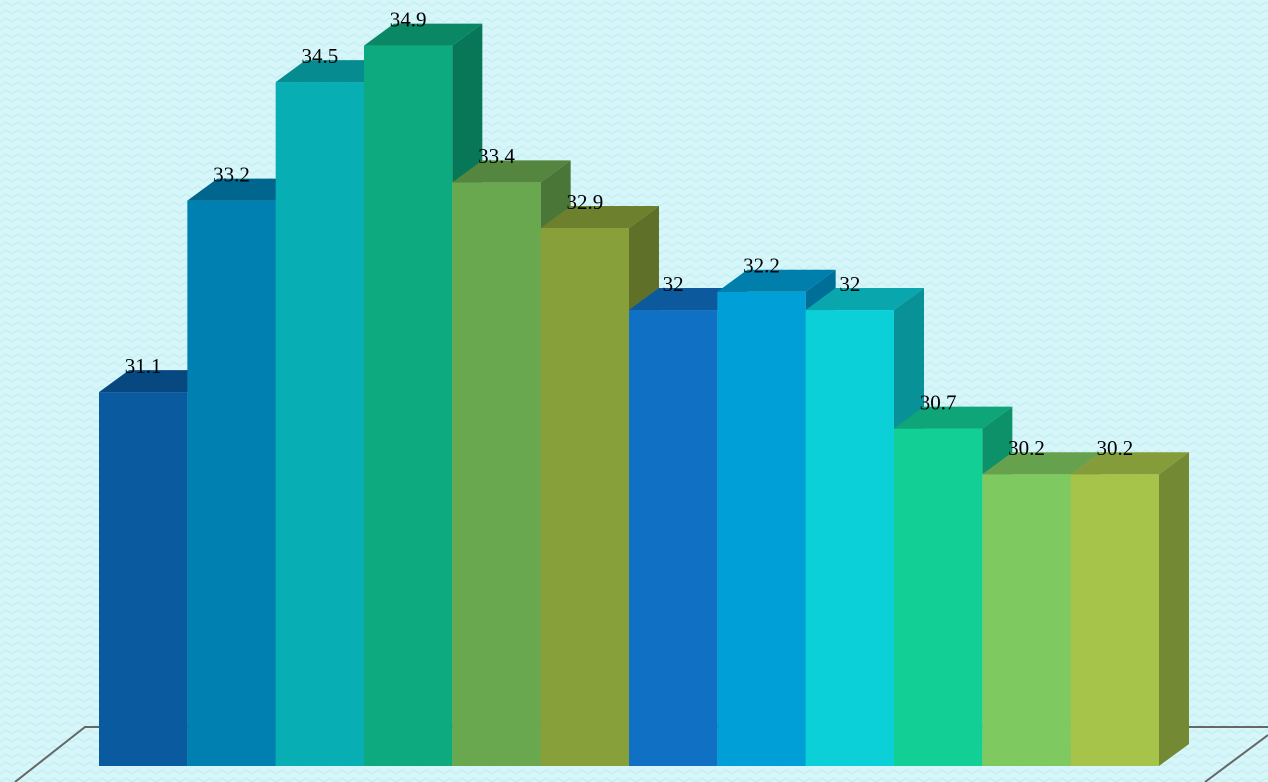  I want to click on value-label: 34.9, so click(408, 19).